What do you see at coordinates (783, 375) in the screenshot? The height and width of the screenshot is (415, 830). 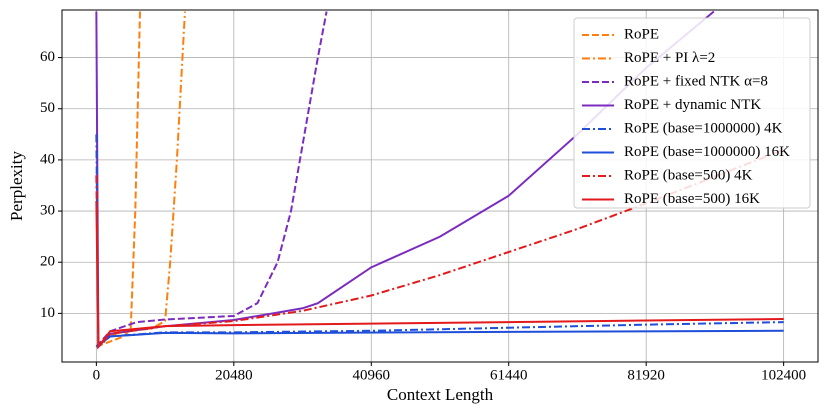 I see `x-tick-label: 102400` at bounding box center [783, 375].